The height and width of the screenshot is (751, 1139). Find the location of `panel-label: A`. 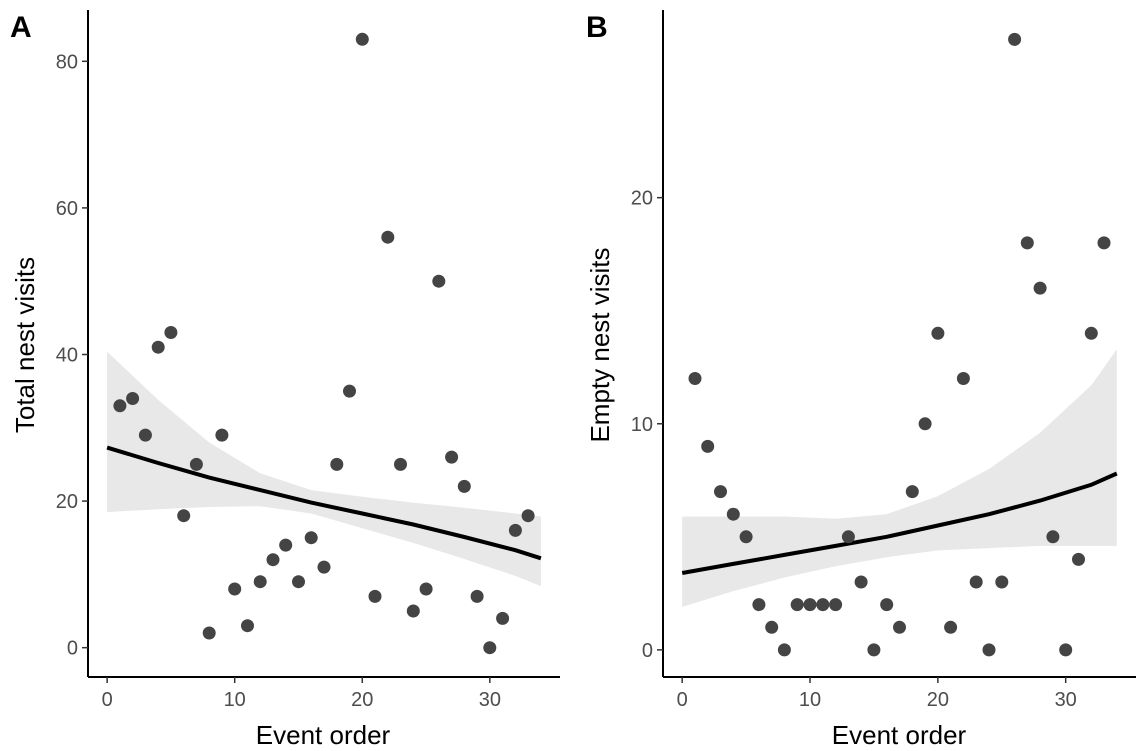

panel-label: A is located at coordinates (21, 27).